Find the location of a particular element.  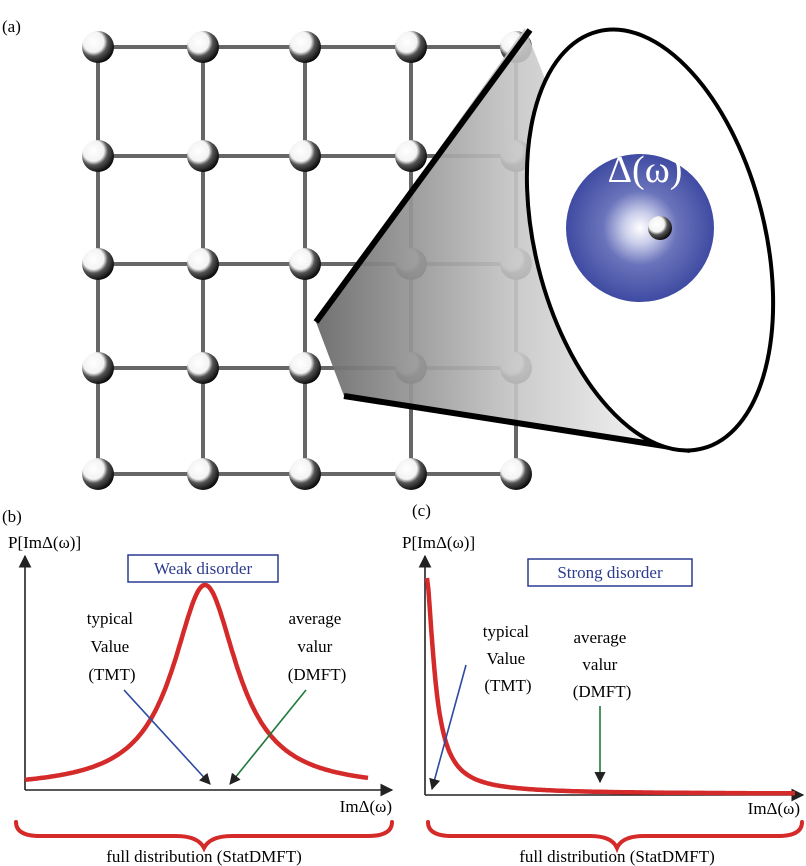

impurity-site-ball is located at coordinates (660, 228).